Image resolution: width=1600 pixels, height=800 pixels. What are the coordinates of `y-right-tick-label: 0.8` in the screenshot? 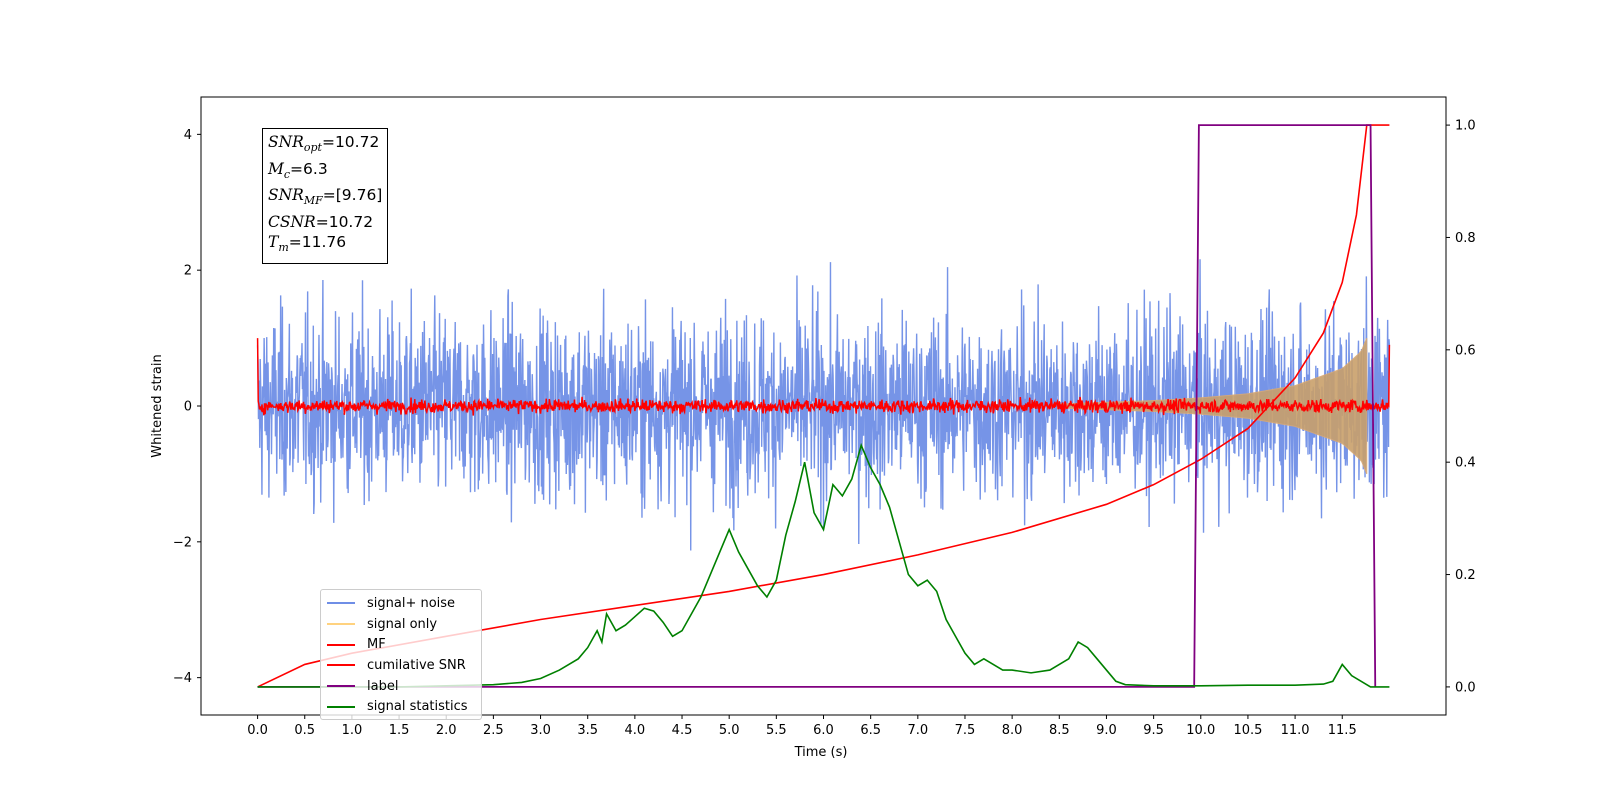 It's located at (1465, 238).